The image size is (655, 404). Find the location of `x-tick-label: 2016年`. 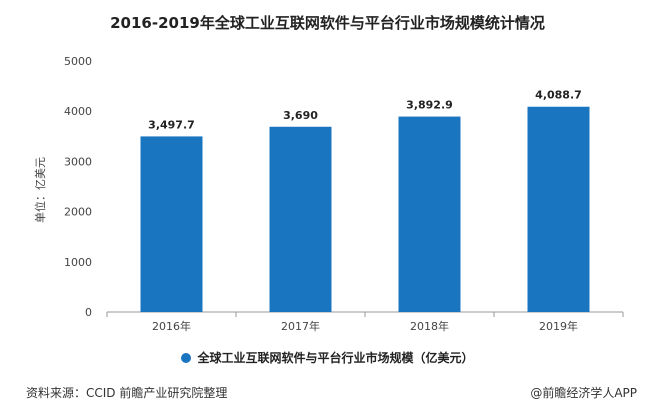

x-tick-label: 2016年 is located at coordinates (171, 326).